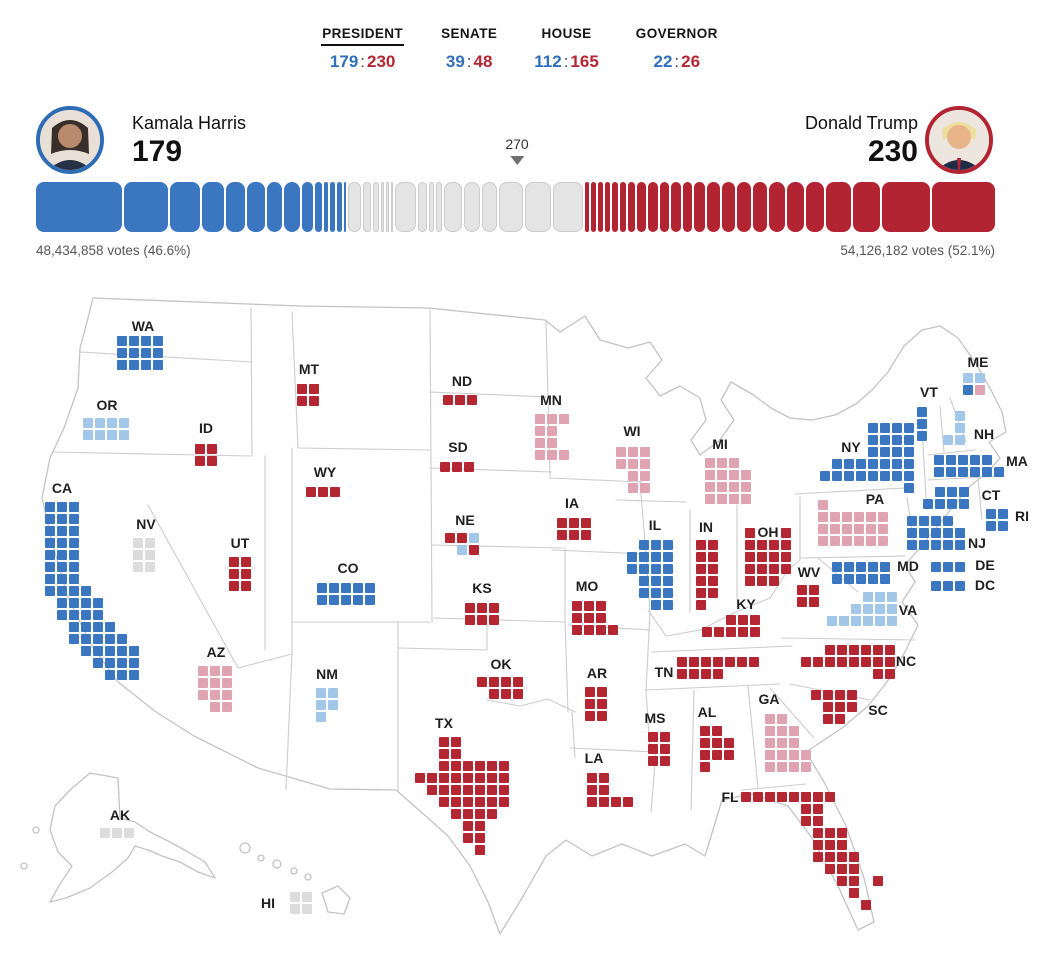 This screenshot has width=1040, height=958. I want to click on state-CO: CO, so click(346, 582).